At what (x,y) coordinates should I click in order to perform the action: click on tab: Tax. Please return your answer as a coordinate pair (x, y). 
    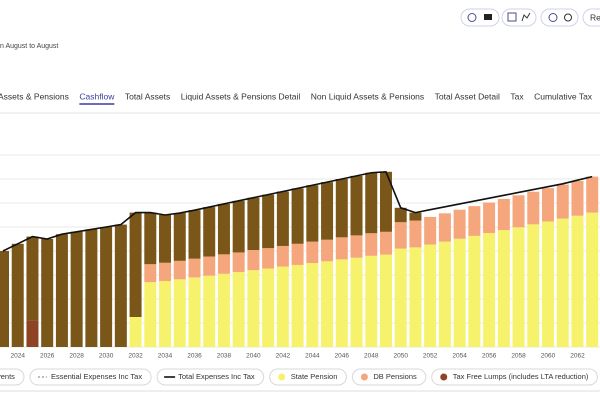
    Looking at the image, I should click on (517, 96).